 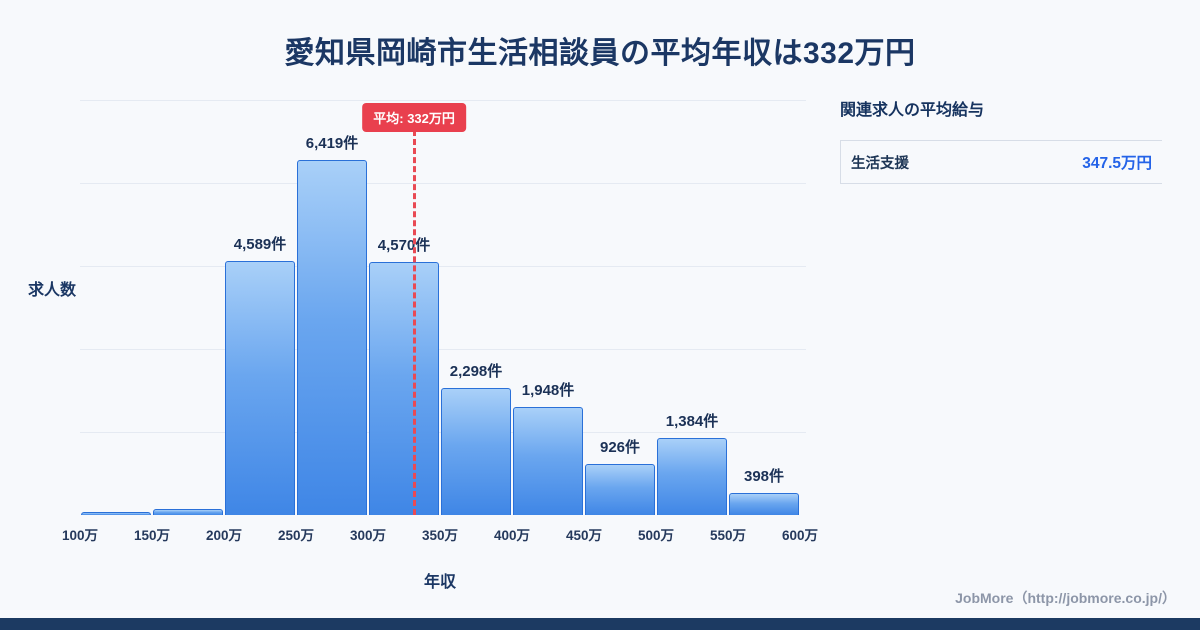 What do you see at coordinates (152, 535) in the screenshot?
I see `x-axis-tick-label: 150万` at bounding box center [152, 535].